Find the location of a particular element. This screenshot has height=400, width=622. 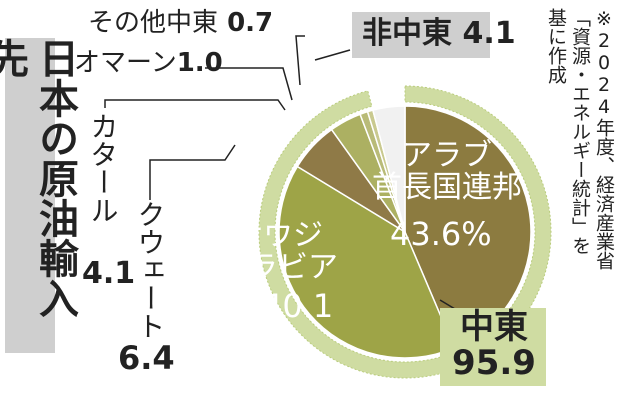

category-label: その他中東 is located at coordinates (153, 23).